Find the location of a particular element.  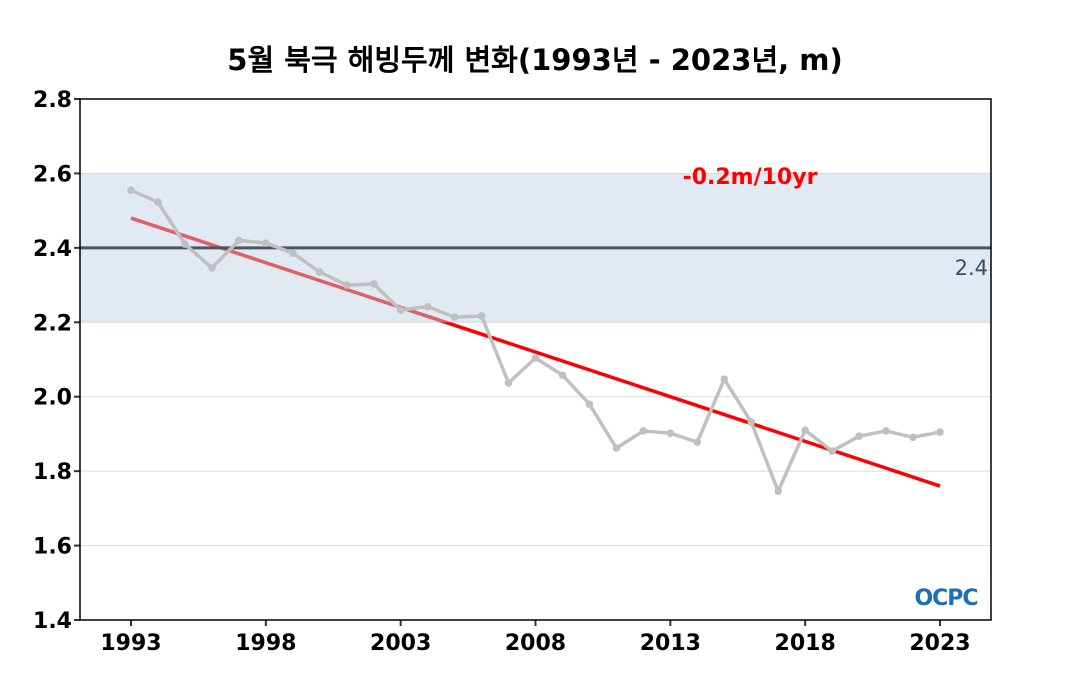

y-tick-label: 1.8 is located at coordinates (52, 472).